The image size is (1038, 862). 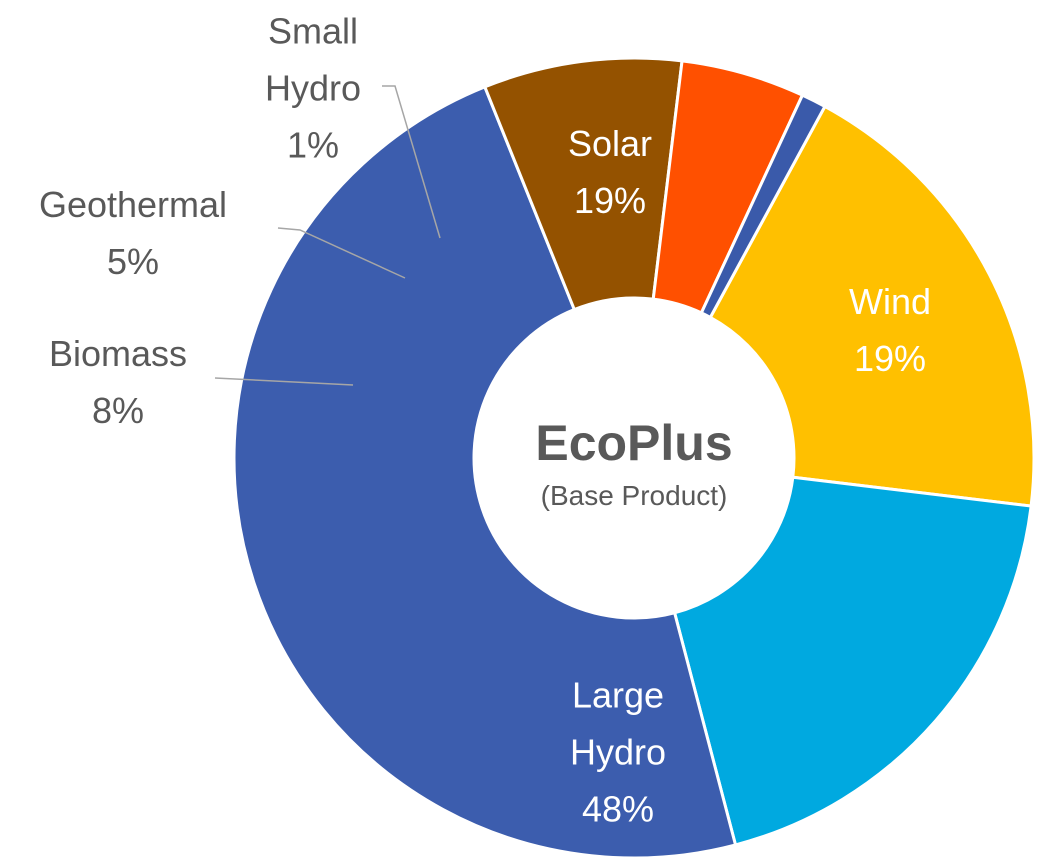 I want to click on value-label: 48%, so click(x=618, y=809).